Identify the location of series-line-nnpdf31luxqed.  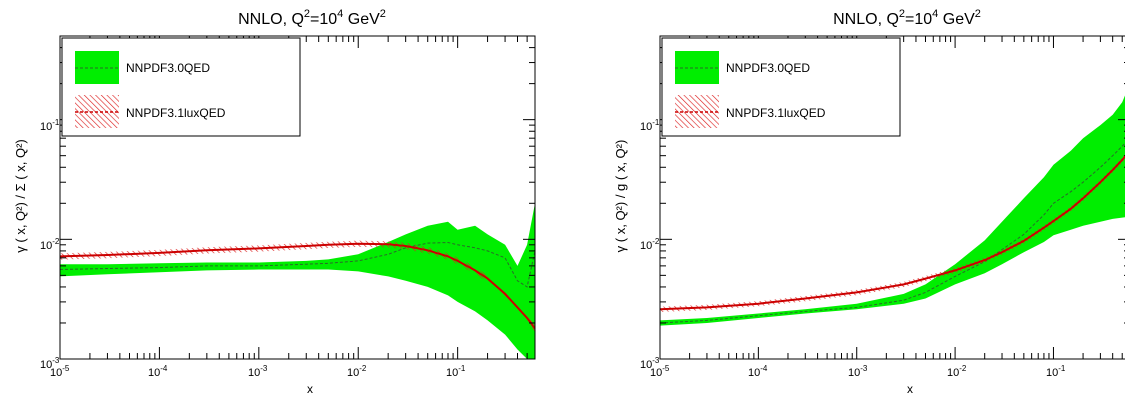
(297, 286).